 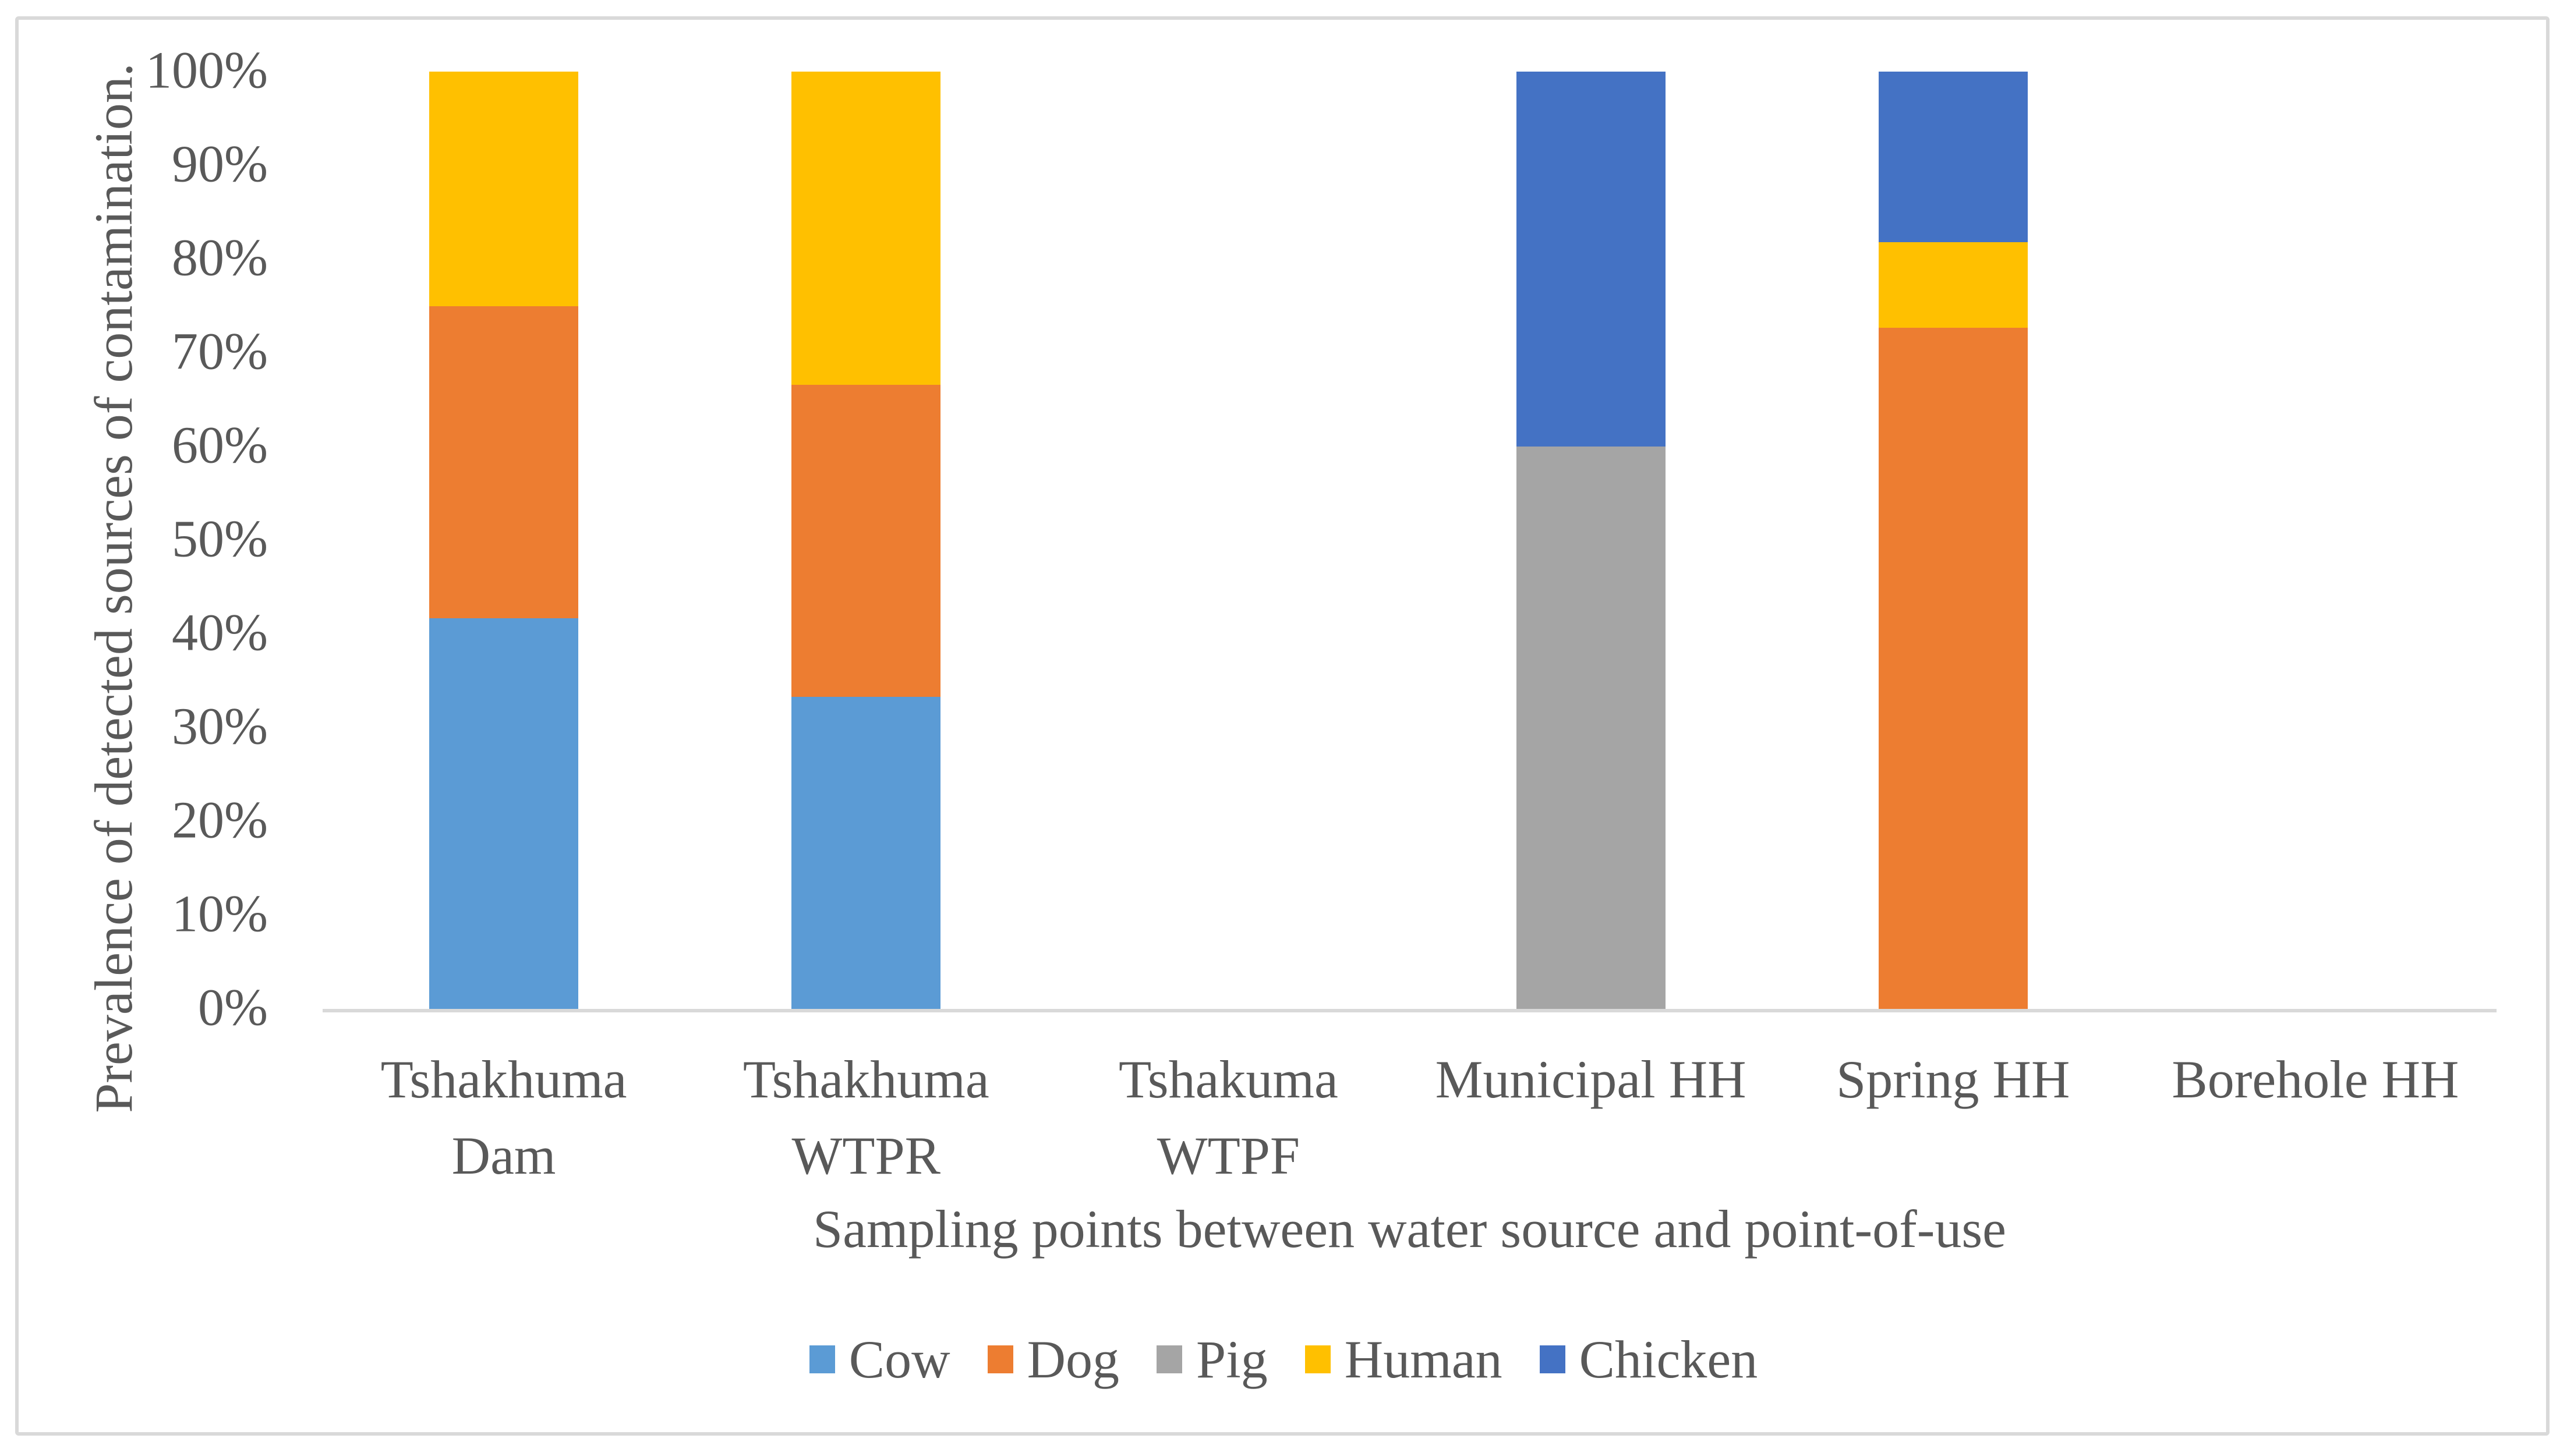 What do you see at coordinates (220, 820) in the screenshot?
I see `y-tick-label: 20%` at bounding box center [220, 820].